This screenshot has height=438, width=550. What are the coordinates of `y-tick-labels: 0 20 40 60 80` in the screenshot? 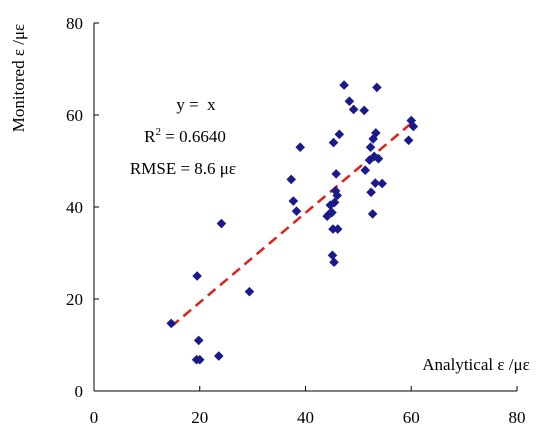 It's located at (74, 207).